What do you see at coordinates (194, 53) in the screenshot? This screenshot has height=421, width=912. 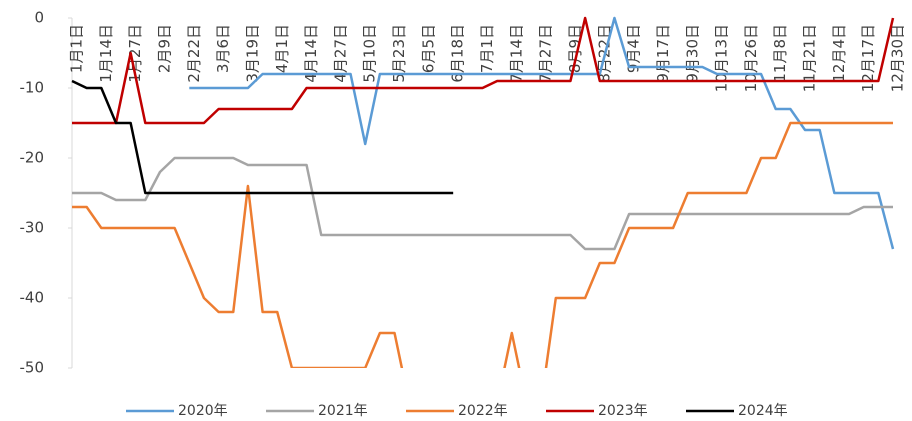 I see `x-tick-label: 2月22日` at bounding box center [194, 53].